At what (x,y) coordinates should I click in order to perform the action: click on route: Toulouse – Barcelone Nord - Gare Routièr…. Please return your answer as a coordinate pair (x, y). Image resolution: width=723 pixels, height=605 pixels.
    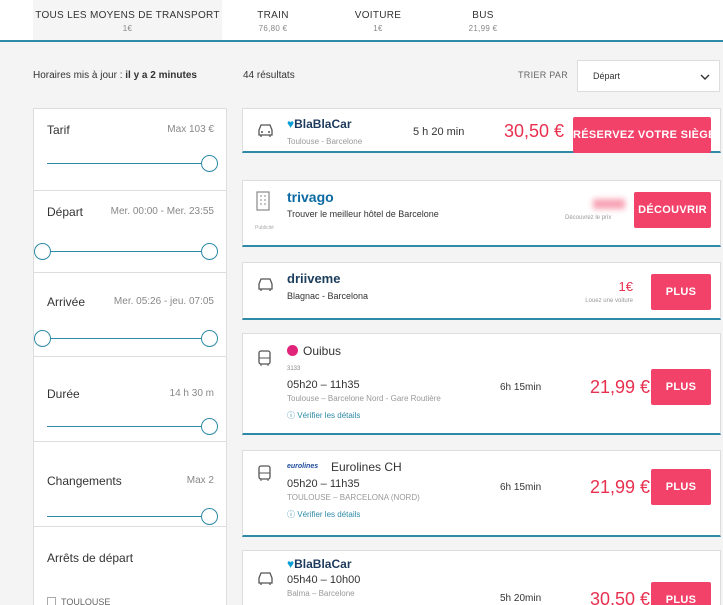
    Looking at the image, I should click on (364, 398).